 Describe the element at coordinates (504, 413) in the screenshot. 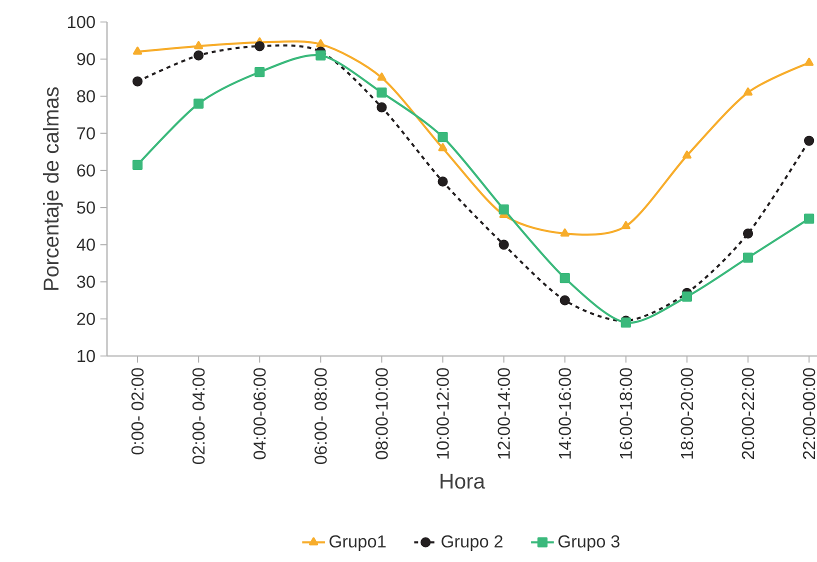

I see `x-tick-label: 12:00-14:00` at that location.